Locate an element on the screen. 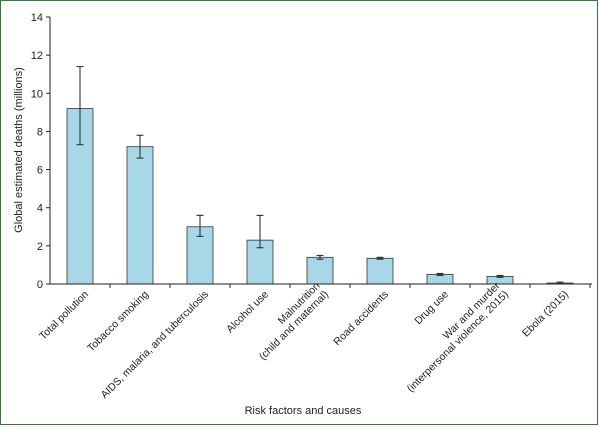  category-label-line: Alcohol use is located at coordinates (247, 311).